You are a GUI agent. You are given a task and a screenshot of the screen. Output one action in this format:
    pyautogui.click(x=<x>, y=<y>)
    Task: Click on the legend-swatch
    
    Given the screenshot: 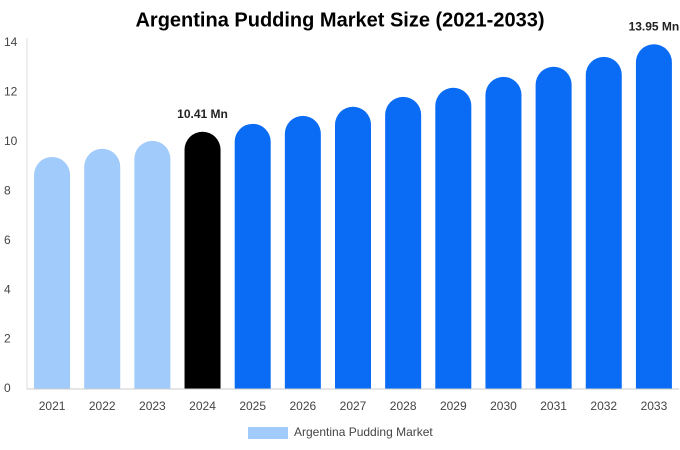 What is the action you would take?
    pyautogui.click(x=268, y=433)
    